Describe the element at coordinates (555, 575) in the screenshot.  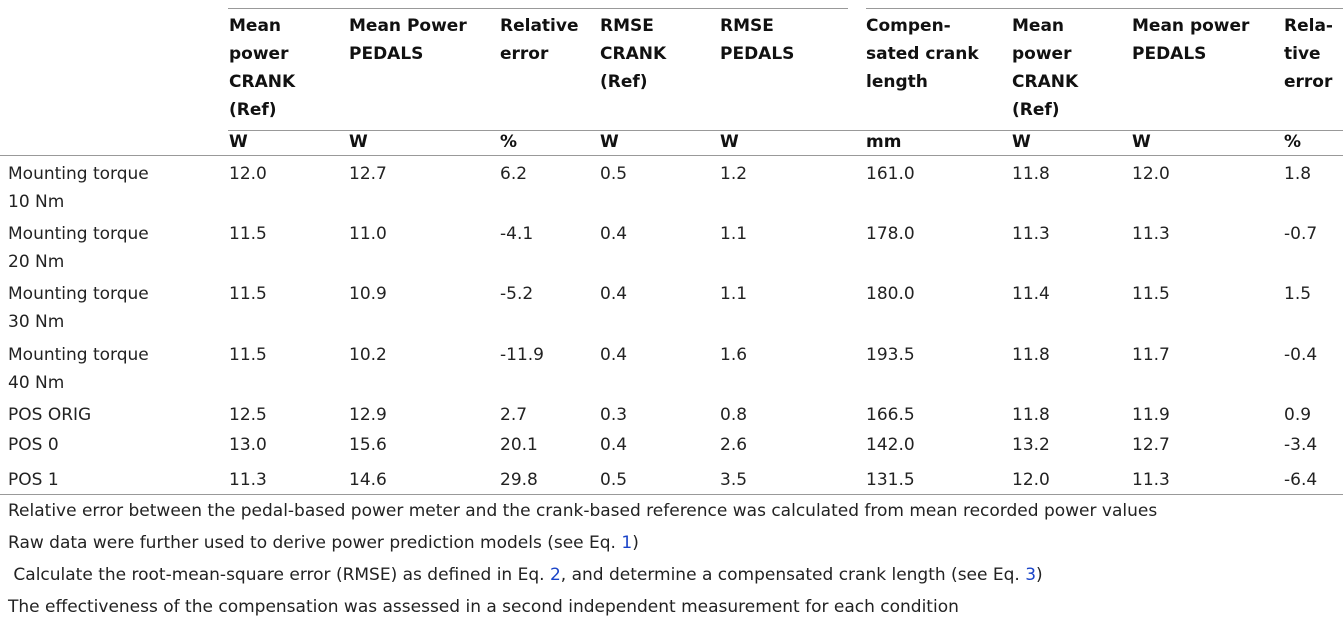
I see `equation-link: 2` at that location.